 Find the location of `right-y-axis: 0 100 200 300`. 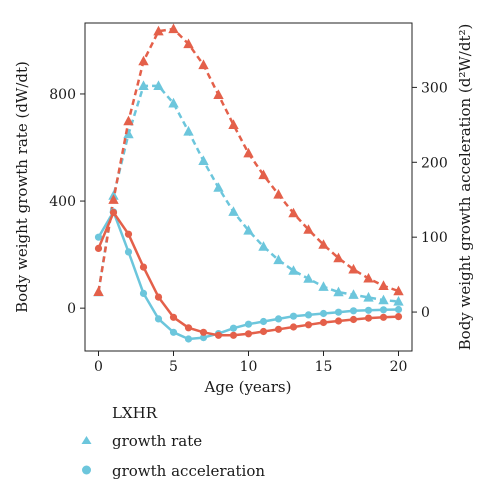

right-y-axis: 0 100 200 300 is located at coordinates (430, 200).